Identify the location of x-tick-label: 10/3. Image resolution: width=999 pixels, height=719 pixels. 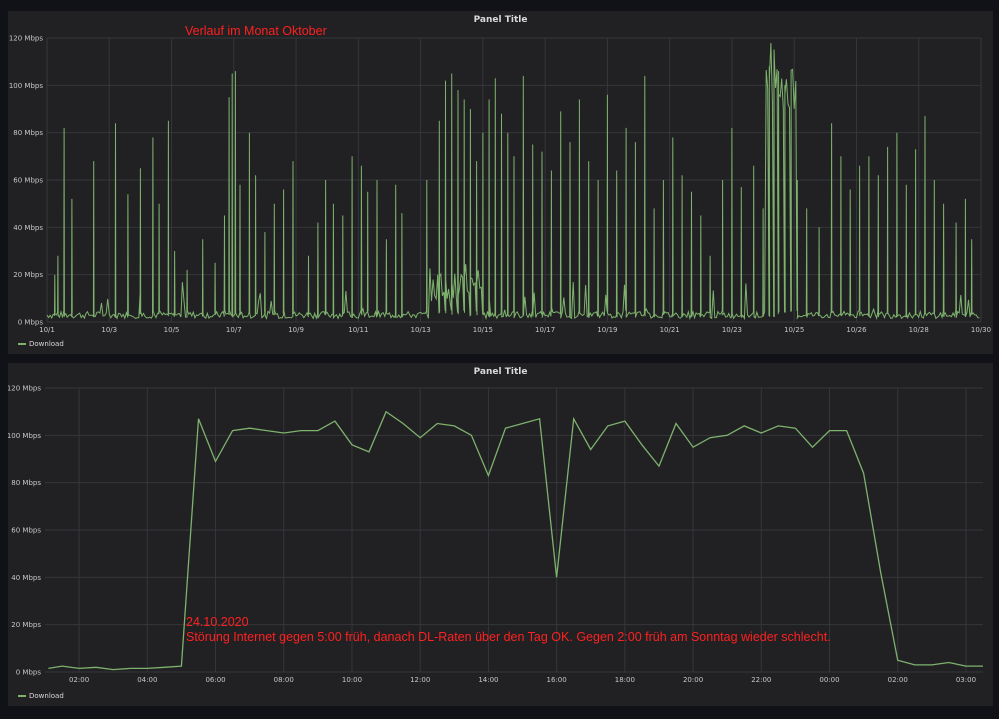
(109, 330).